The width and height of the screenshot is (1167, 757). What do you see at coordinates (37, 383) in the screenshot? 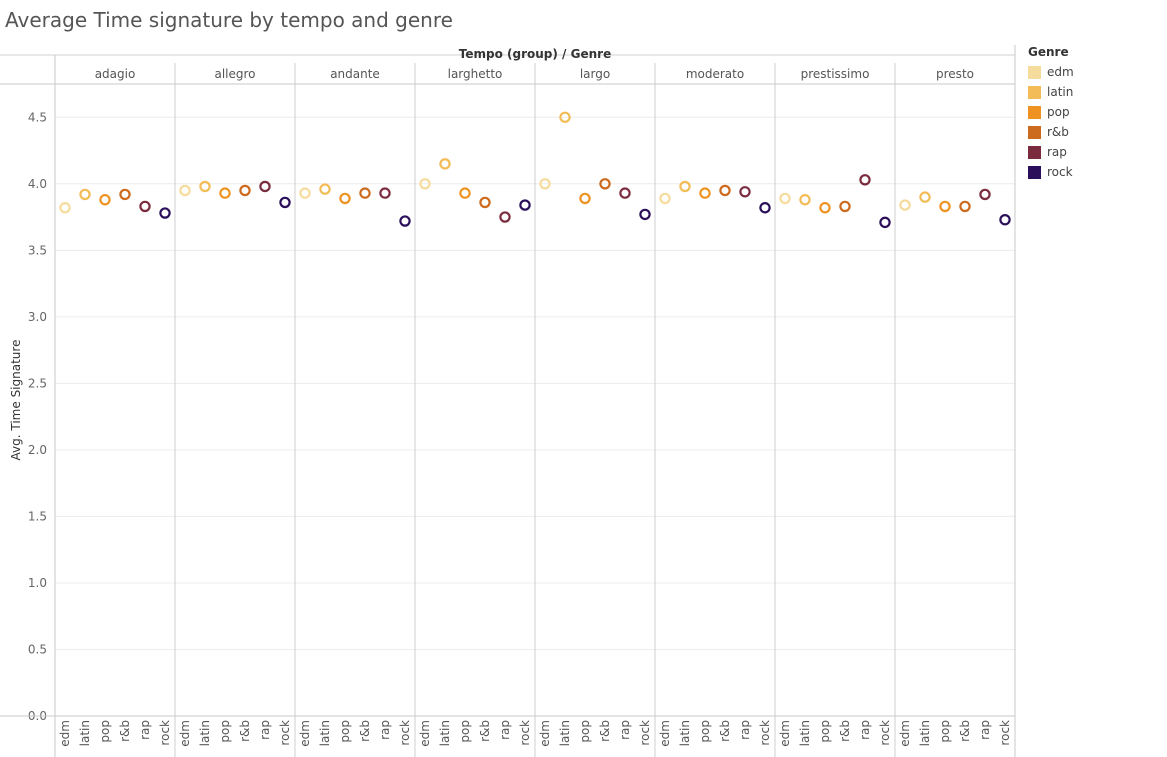
I see `y-tick-label: 2.5` at bounding box center [37, 383].